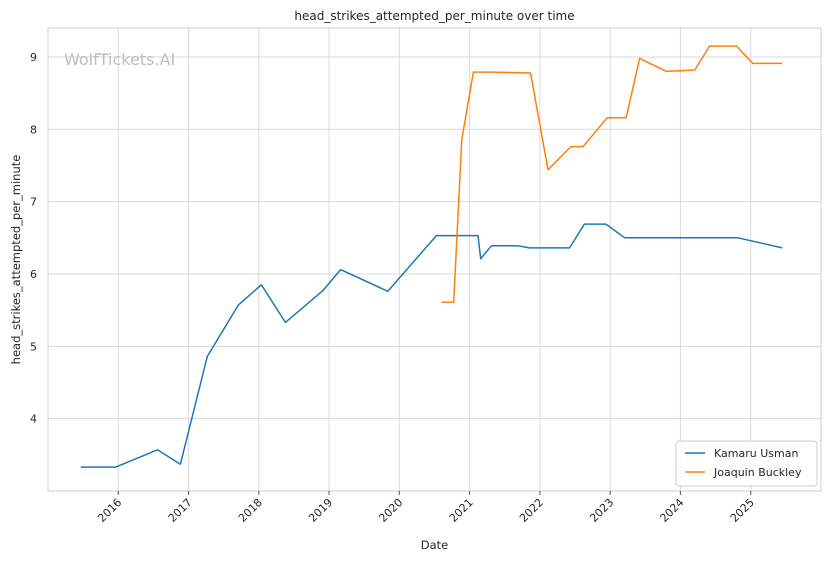 The image size is (832, 561). Describe the element at coordinates (33, 419) in the screenshot. I see `y-tick-label-4: 4` at that location.